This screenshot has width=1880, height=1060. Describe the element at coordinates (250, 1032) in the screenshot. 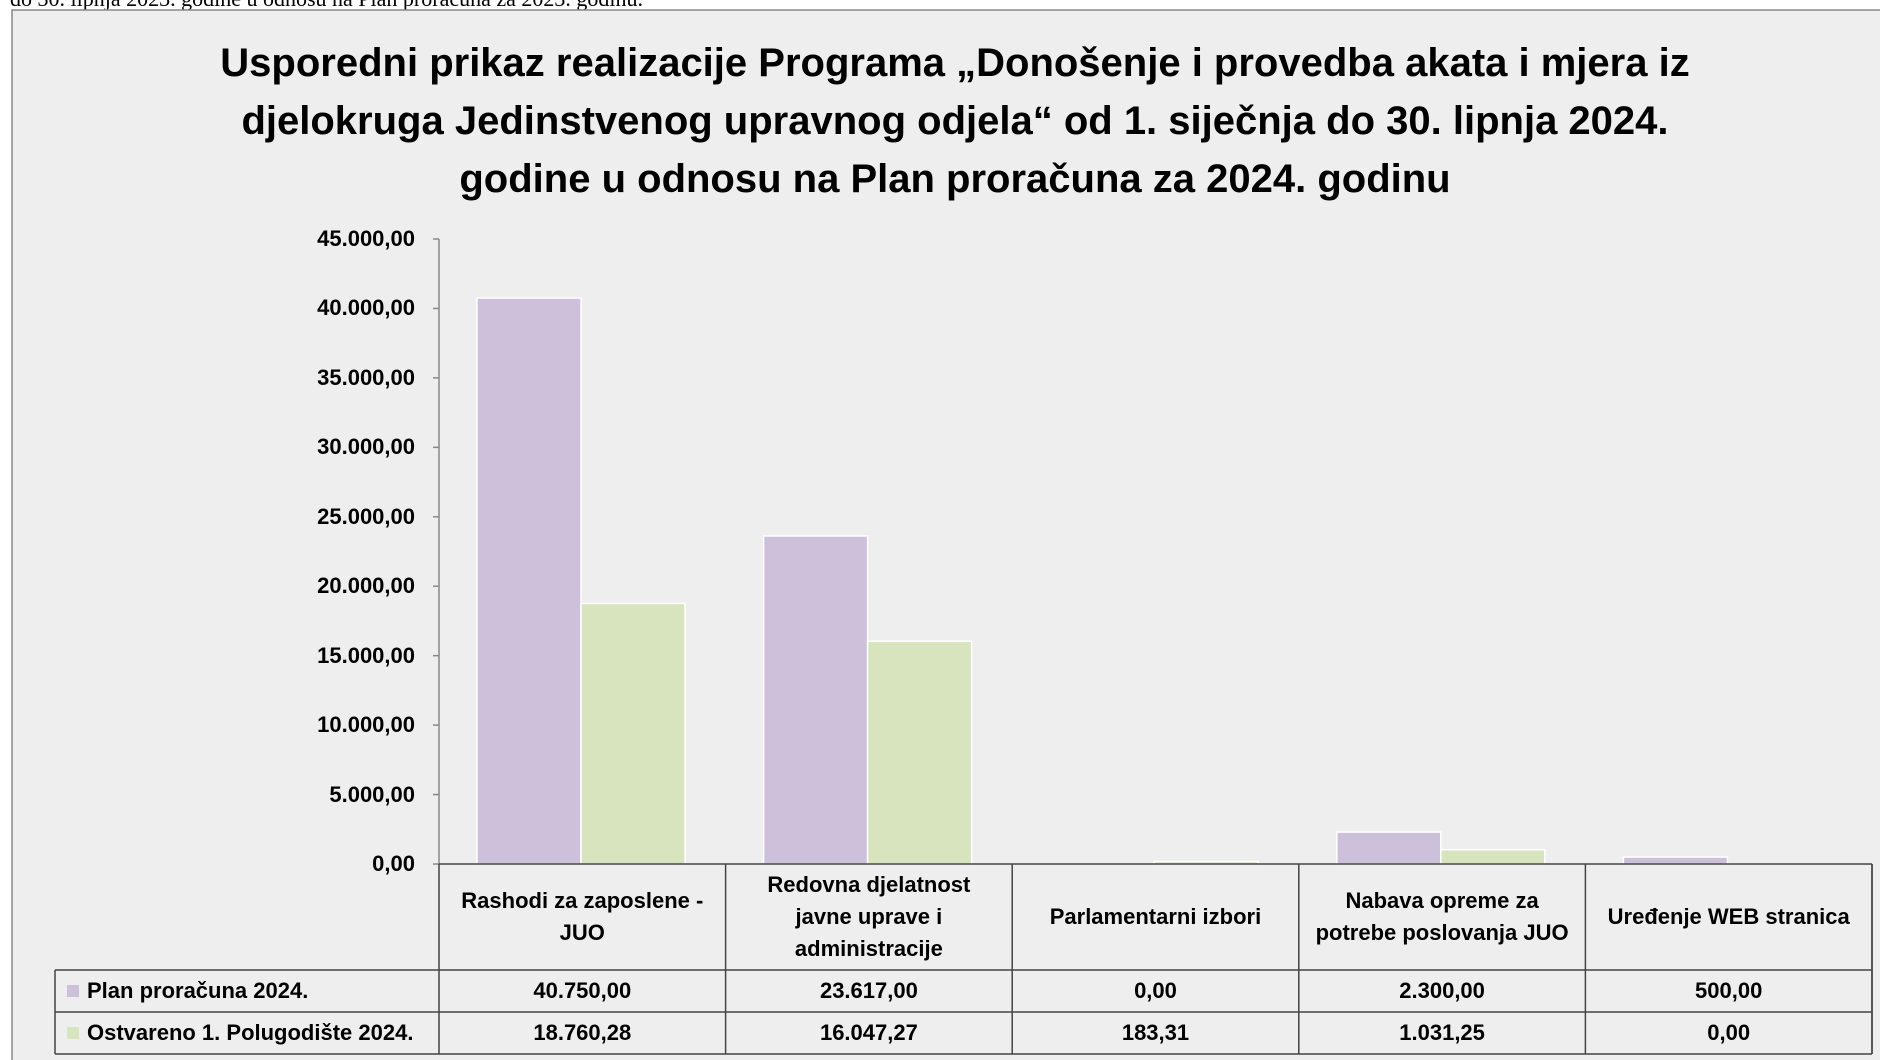

I see `legend-label: Ostvareno 1. Polugodište 2024.` at that location.